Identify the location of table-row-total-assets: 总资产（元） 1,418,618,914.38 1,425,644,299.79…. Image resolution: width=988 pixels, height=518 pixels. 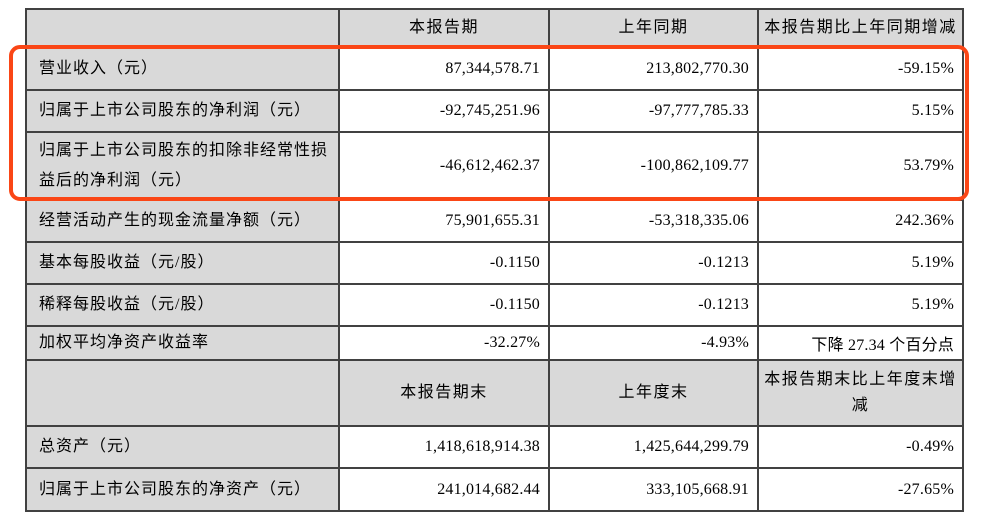
(494, 447).